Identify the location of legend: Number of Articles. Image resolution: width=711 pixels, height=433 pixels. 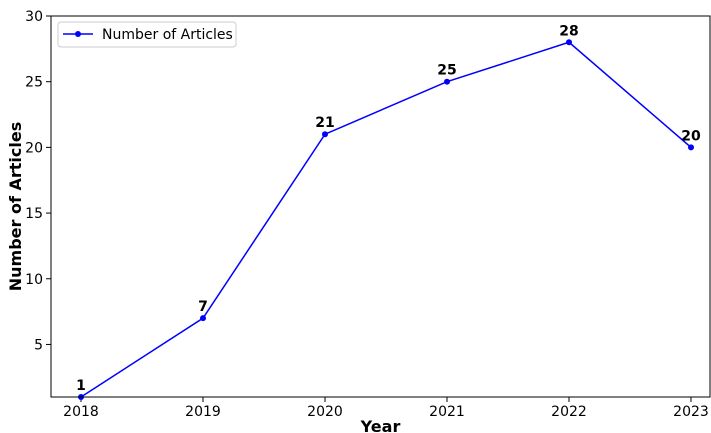
(147, 34).